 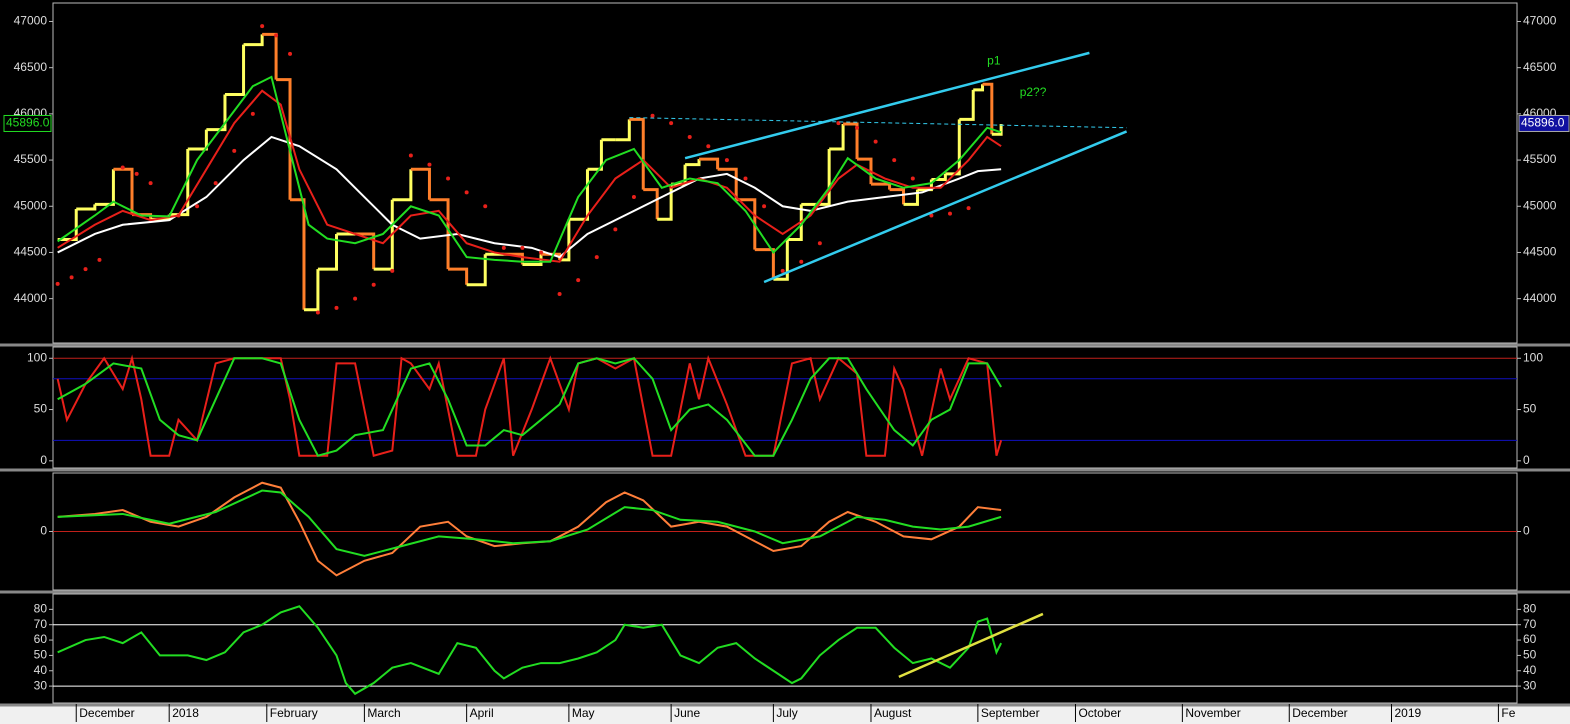 I want to click on x-tick-label: July, so click(x=786, y=713).